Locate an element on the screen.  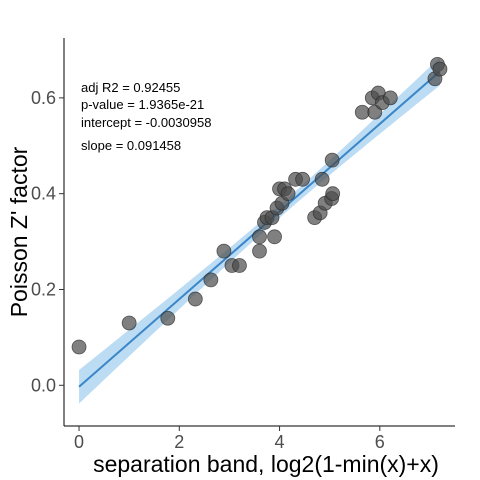
x-tick-label: 4 is located at coordinates (280, 442).